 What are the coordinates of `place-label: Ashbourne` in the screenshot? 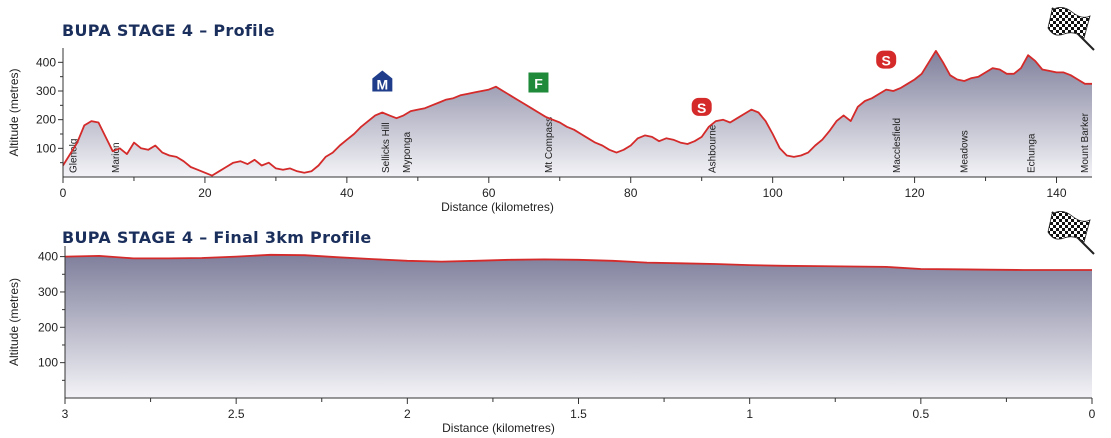 It's located at (712, 148).